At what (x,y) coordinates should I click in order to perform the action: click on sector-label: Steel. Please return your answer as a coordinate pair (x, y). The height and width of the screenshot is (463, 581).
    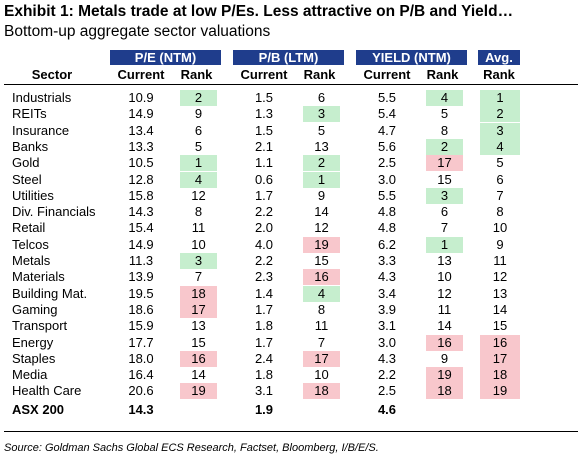
    Looking at the image, I should click on (27, 179).